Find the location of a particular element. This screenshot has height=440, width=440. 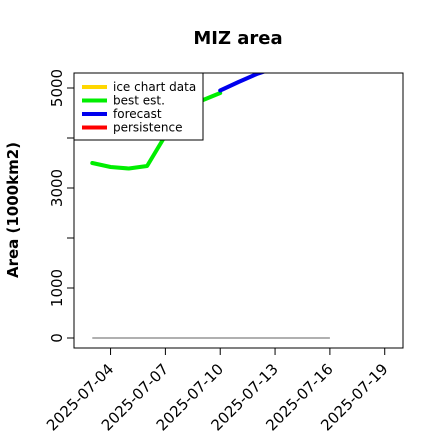

series-line-forecast is located at coordinates (242, 83).